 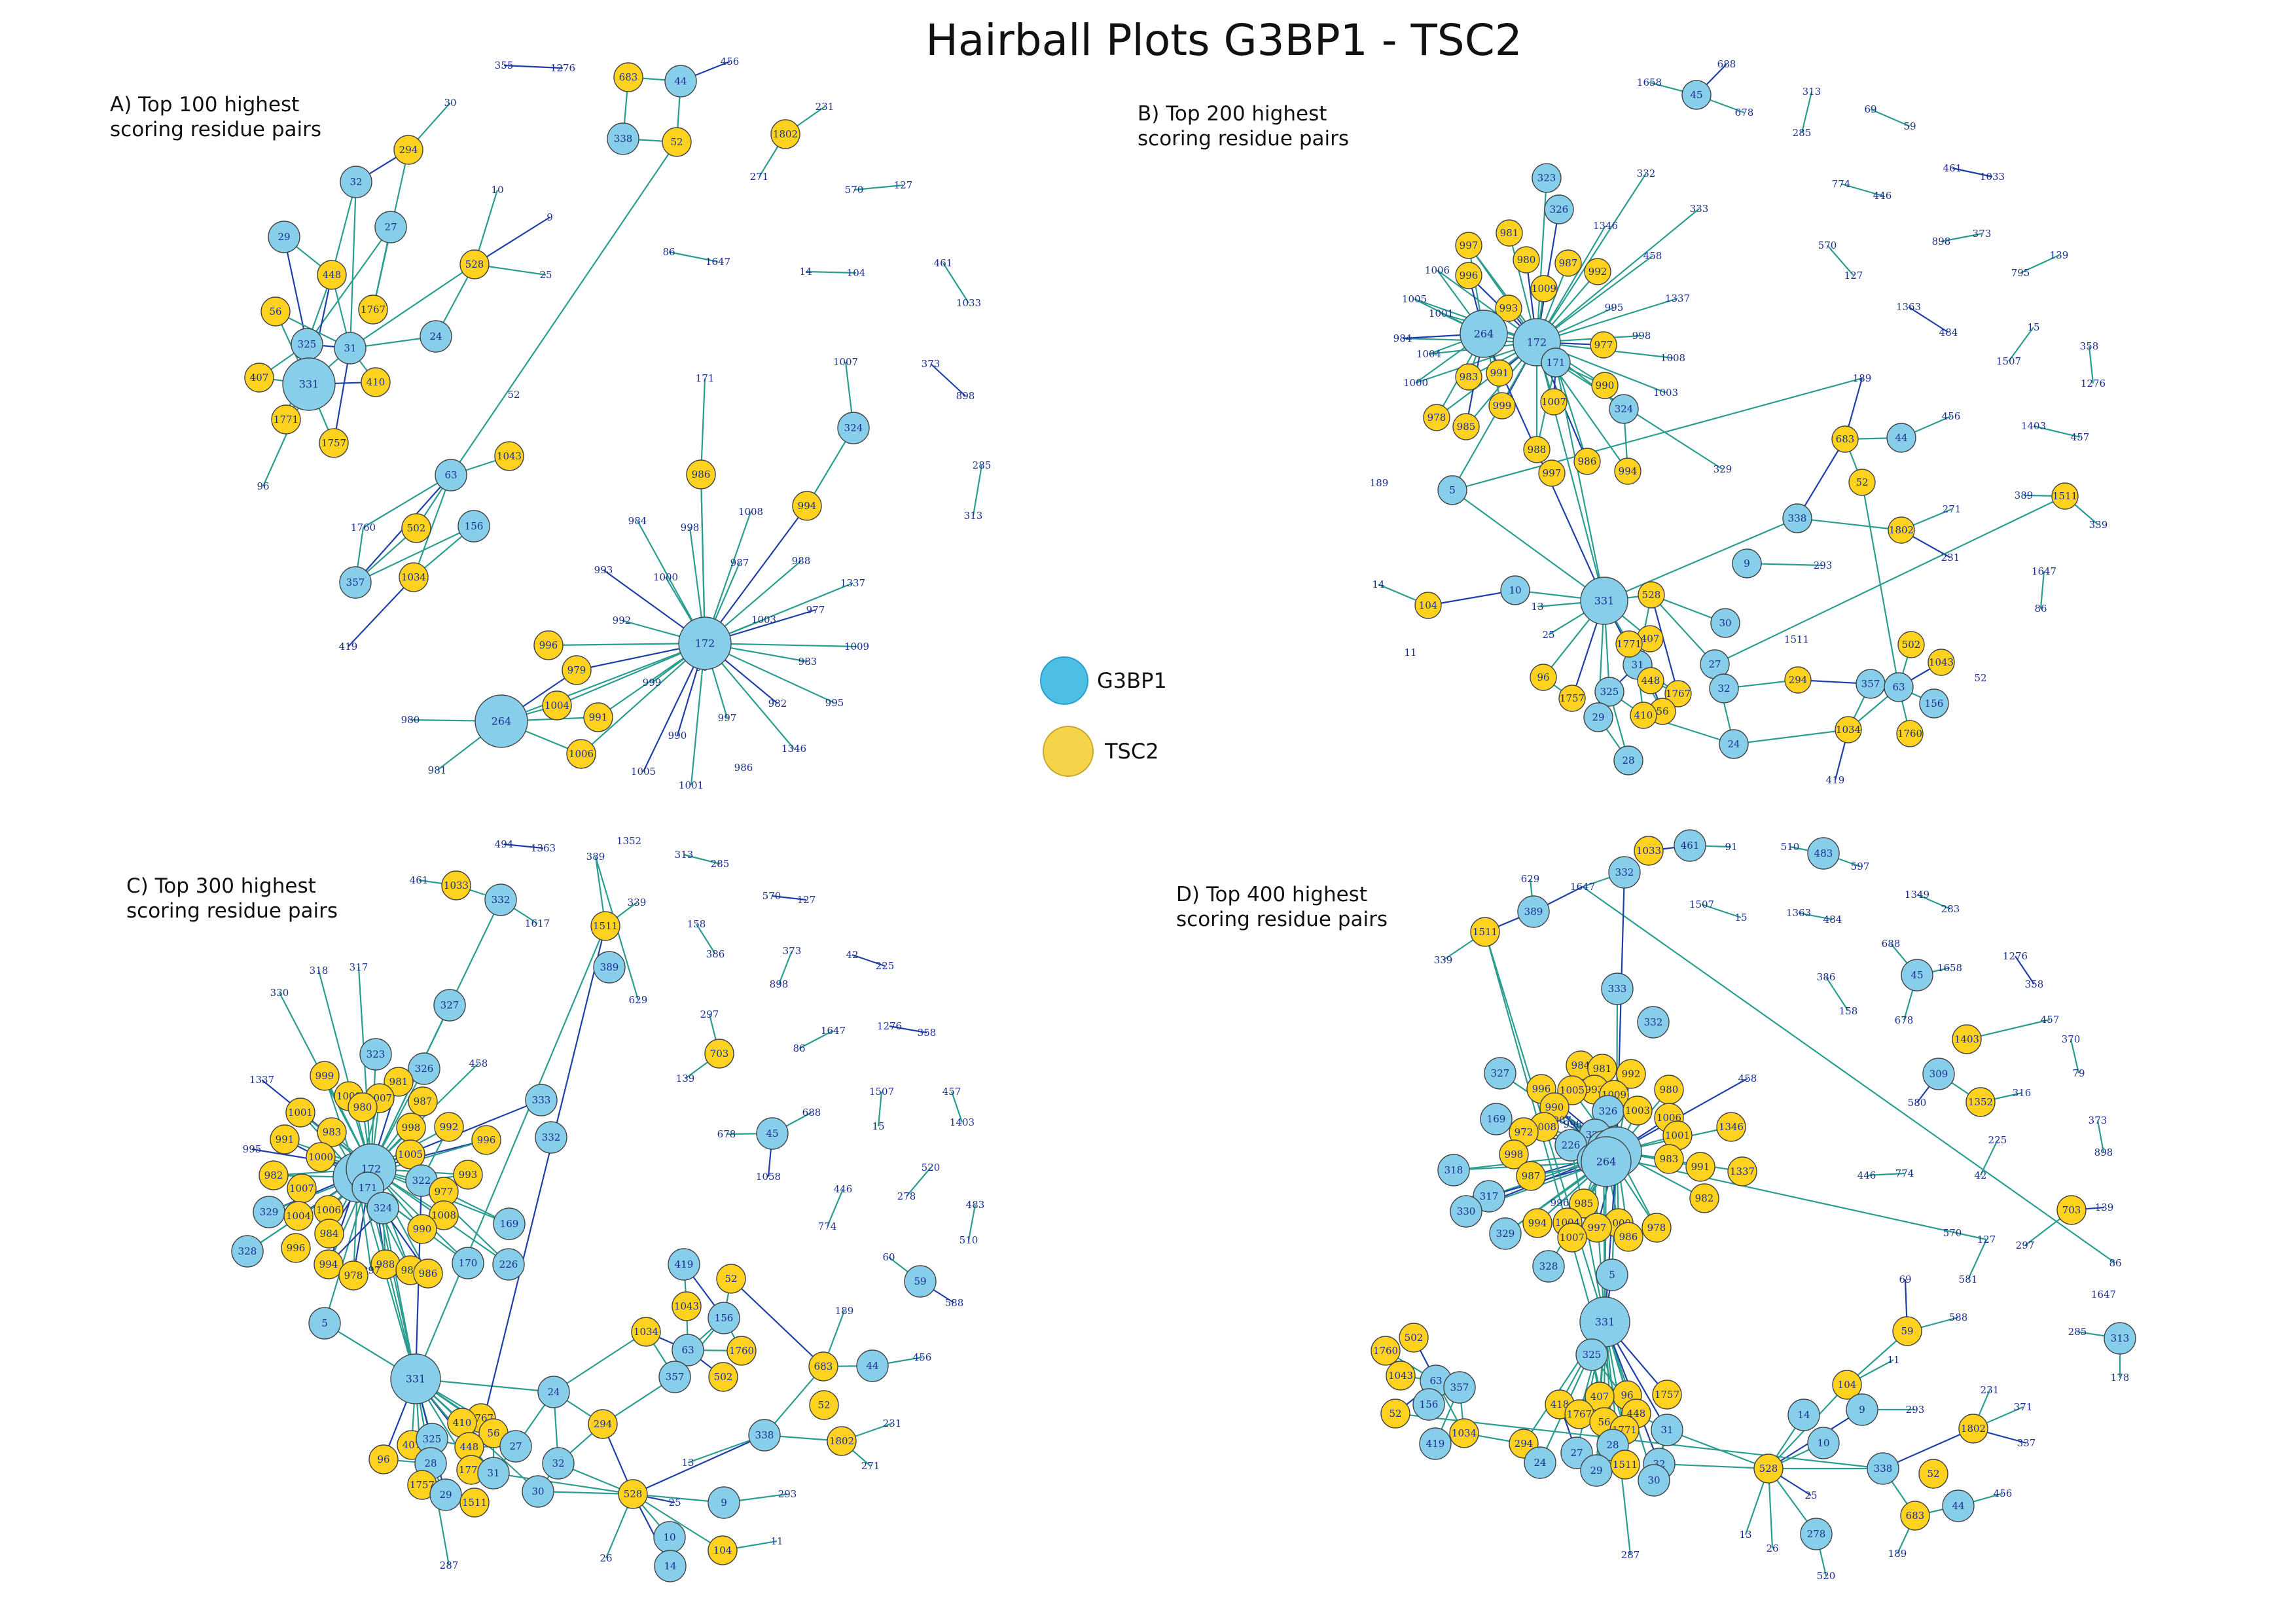 What do you see at coordinates (643, 771) in the screenshot?
I see `node-1005: 1005` at bounding box center [643, 771].